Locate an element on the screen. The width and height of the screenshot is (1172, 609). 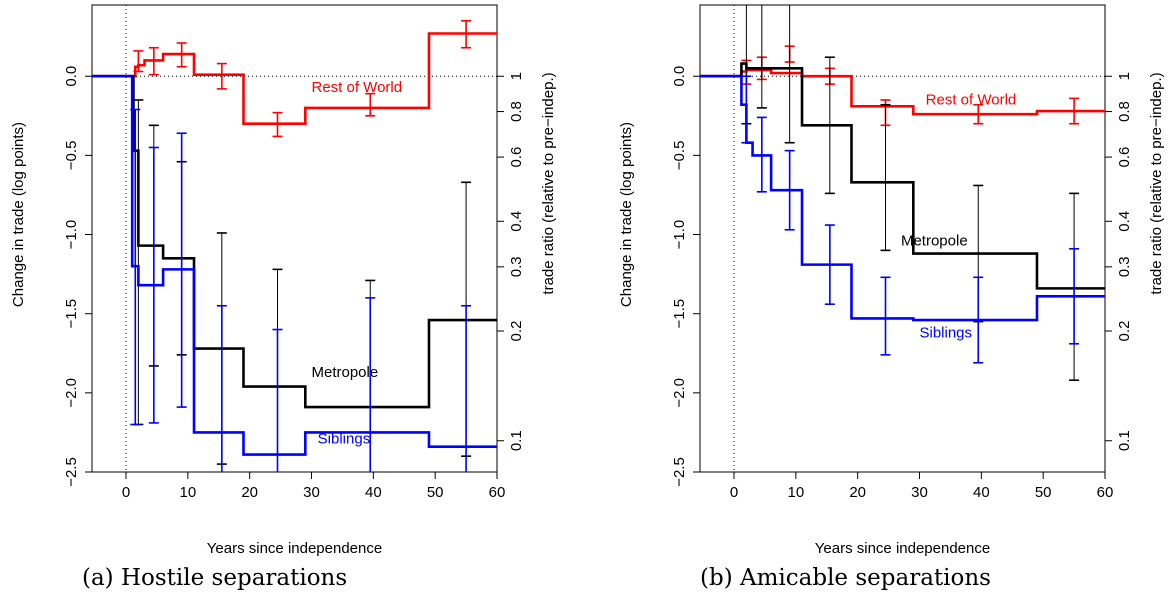
series-line-siblings is located at coordinates (902, 198).